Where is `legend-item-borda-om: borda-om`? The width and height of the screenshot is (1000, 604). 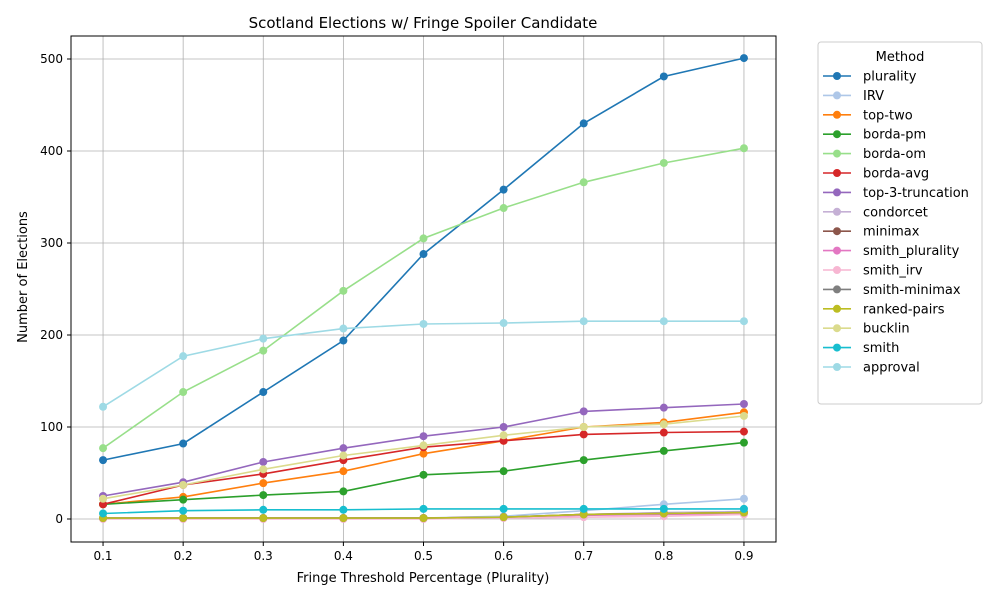
legend-item-borda-om: borda-om is located at coordinates (874, 154).